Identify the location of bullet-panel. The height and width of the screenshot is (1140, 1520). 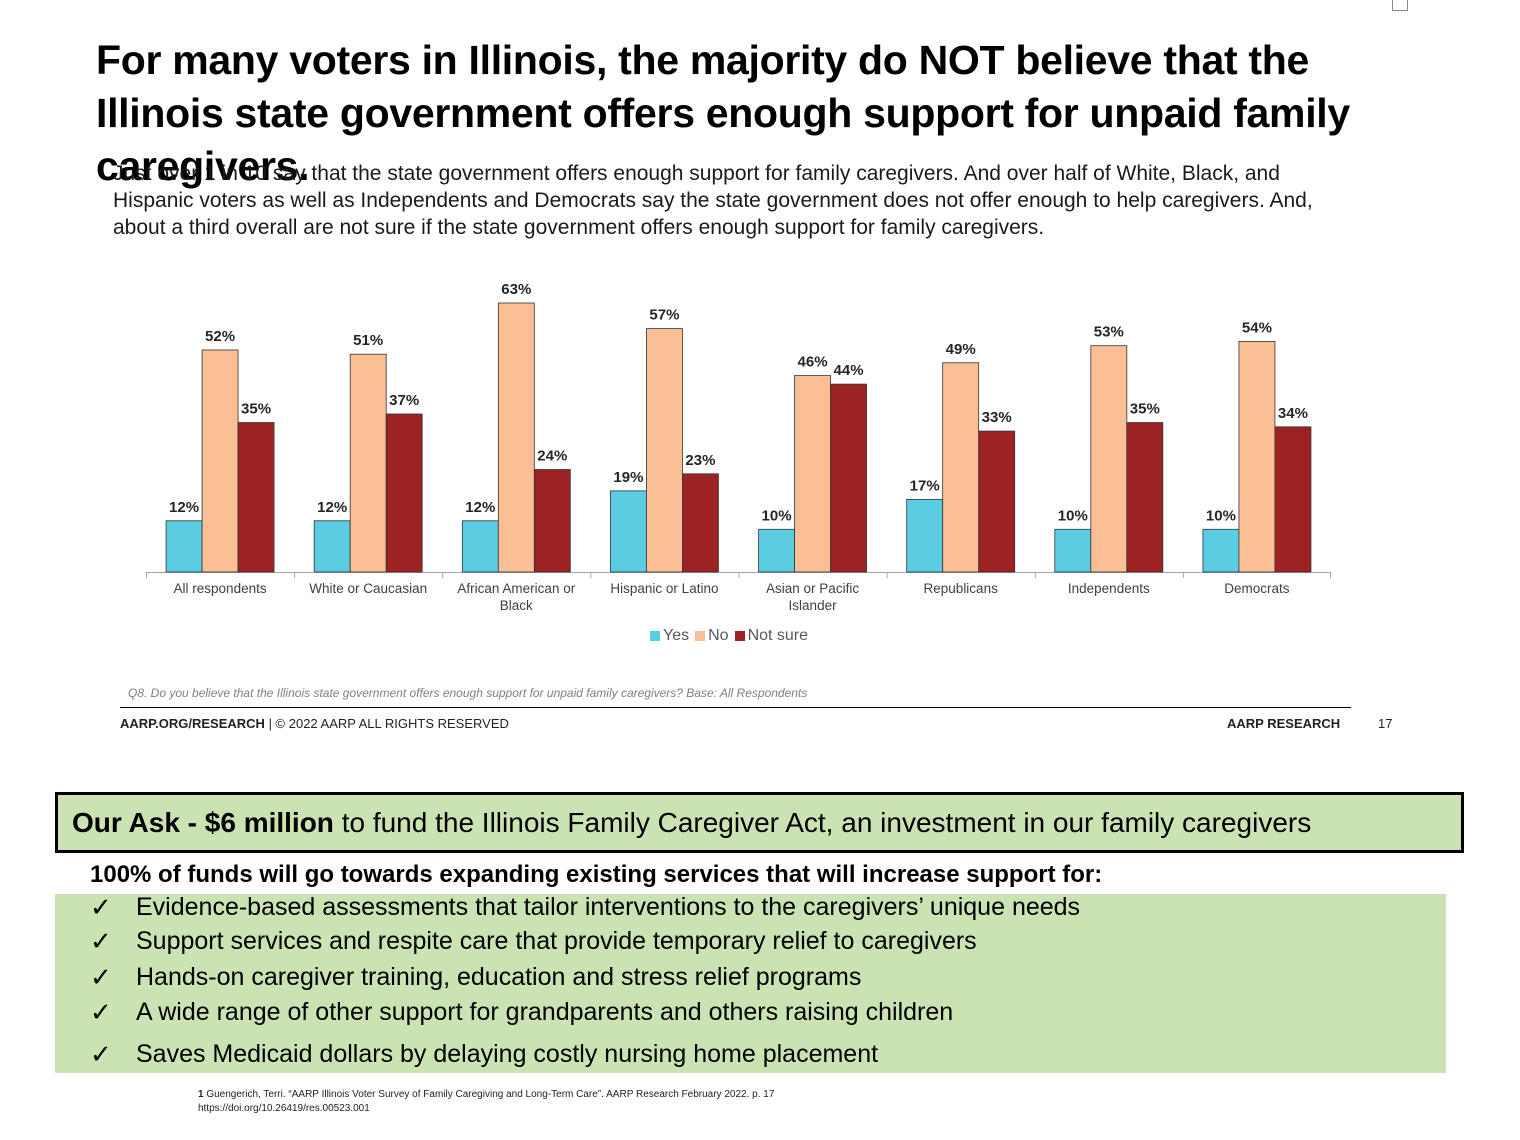
(750, 983).